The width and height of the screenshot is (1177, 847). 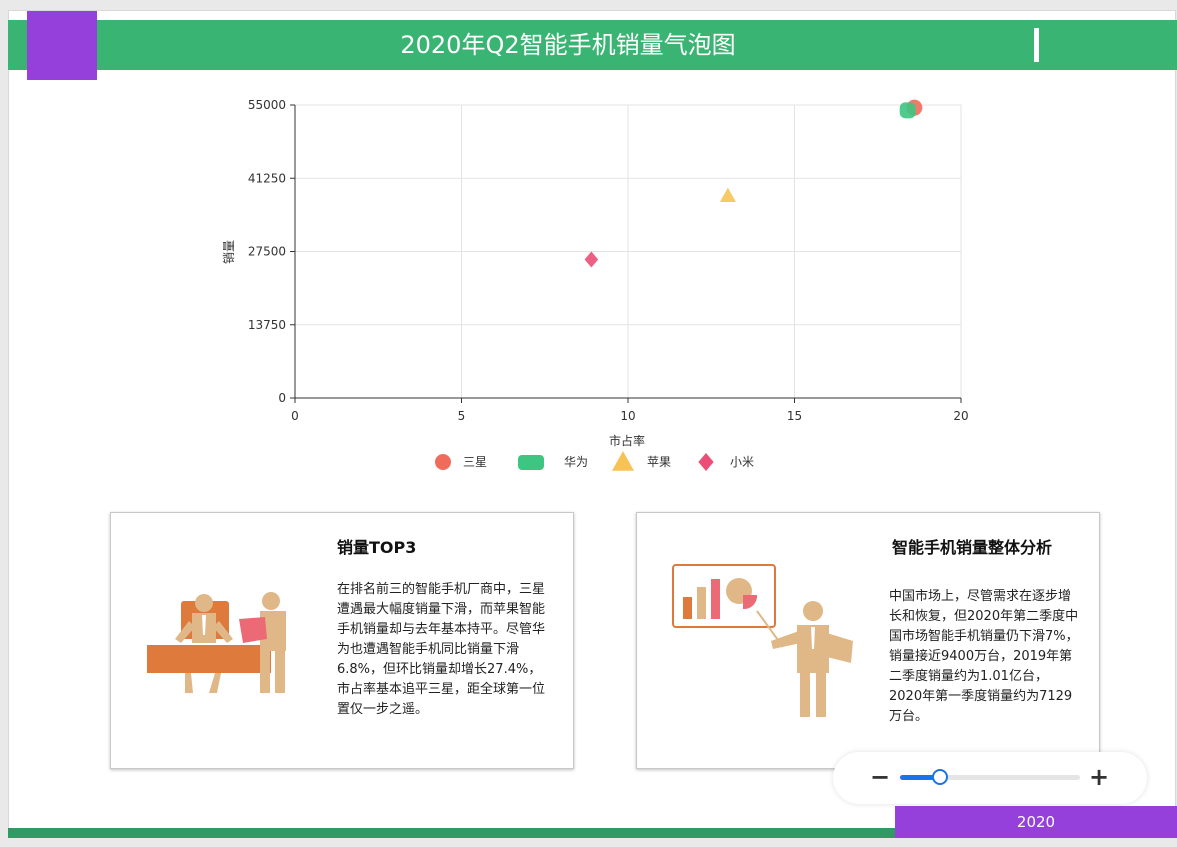 I want to click on page-title: 2020年Q2智能手机销量气泡图, so click(x=568, y=45).